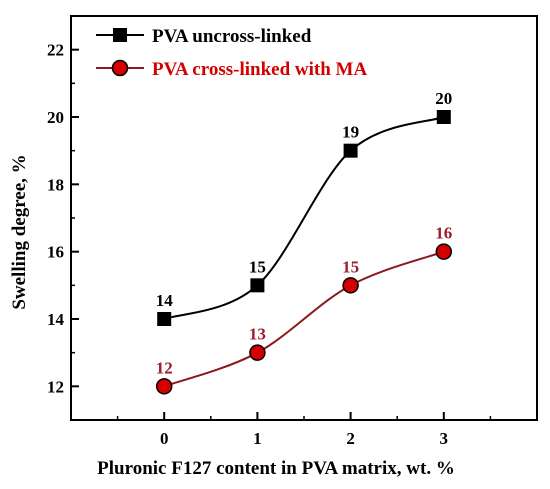 This screenshot has width=550, height=489. I want to click on legend-marker-square, so click(120, 35).